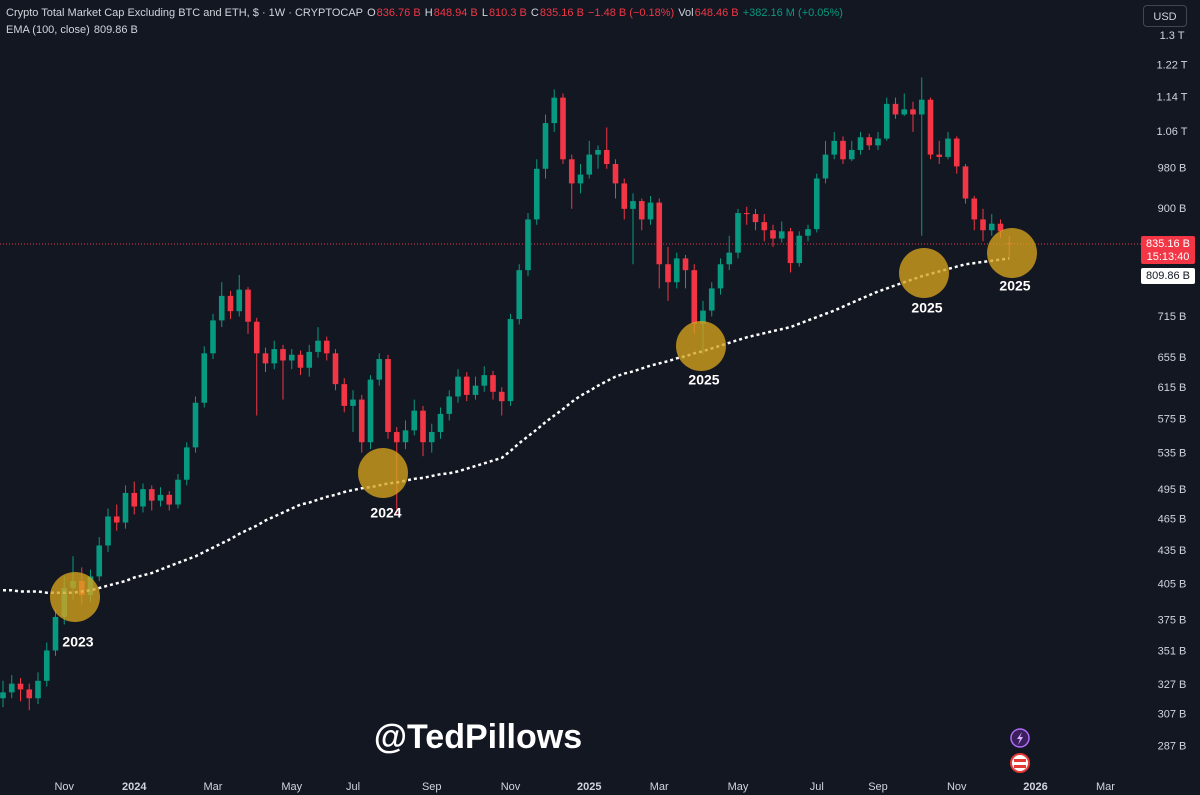 Image resolution: width=1200 pixels, height=795 pixels. I want to click on y-tick-label: 980 B, so click(1172, 169).